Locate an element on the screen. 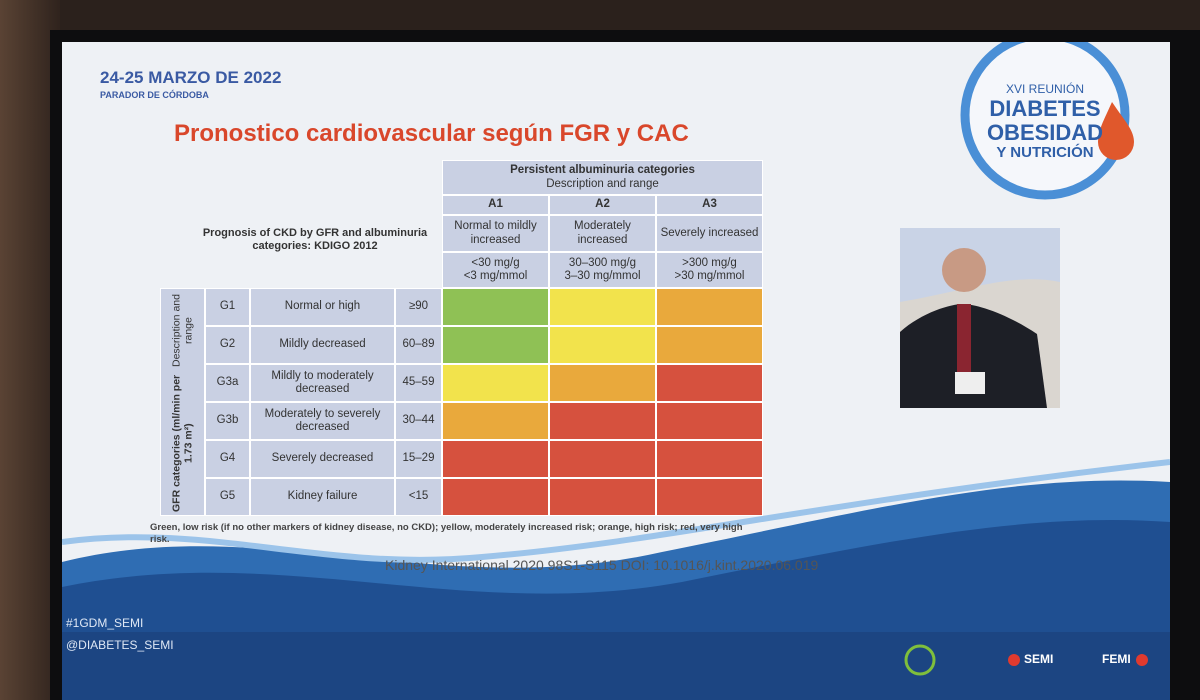 This screenshot has height=700, width=1200. row-code: G1 is located at coordinates (227, 307).